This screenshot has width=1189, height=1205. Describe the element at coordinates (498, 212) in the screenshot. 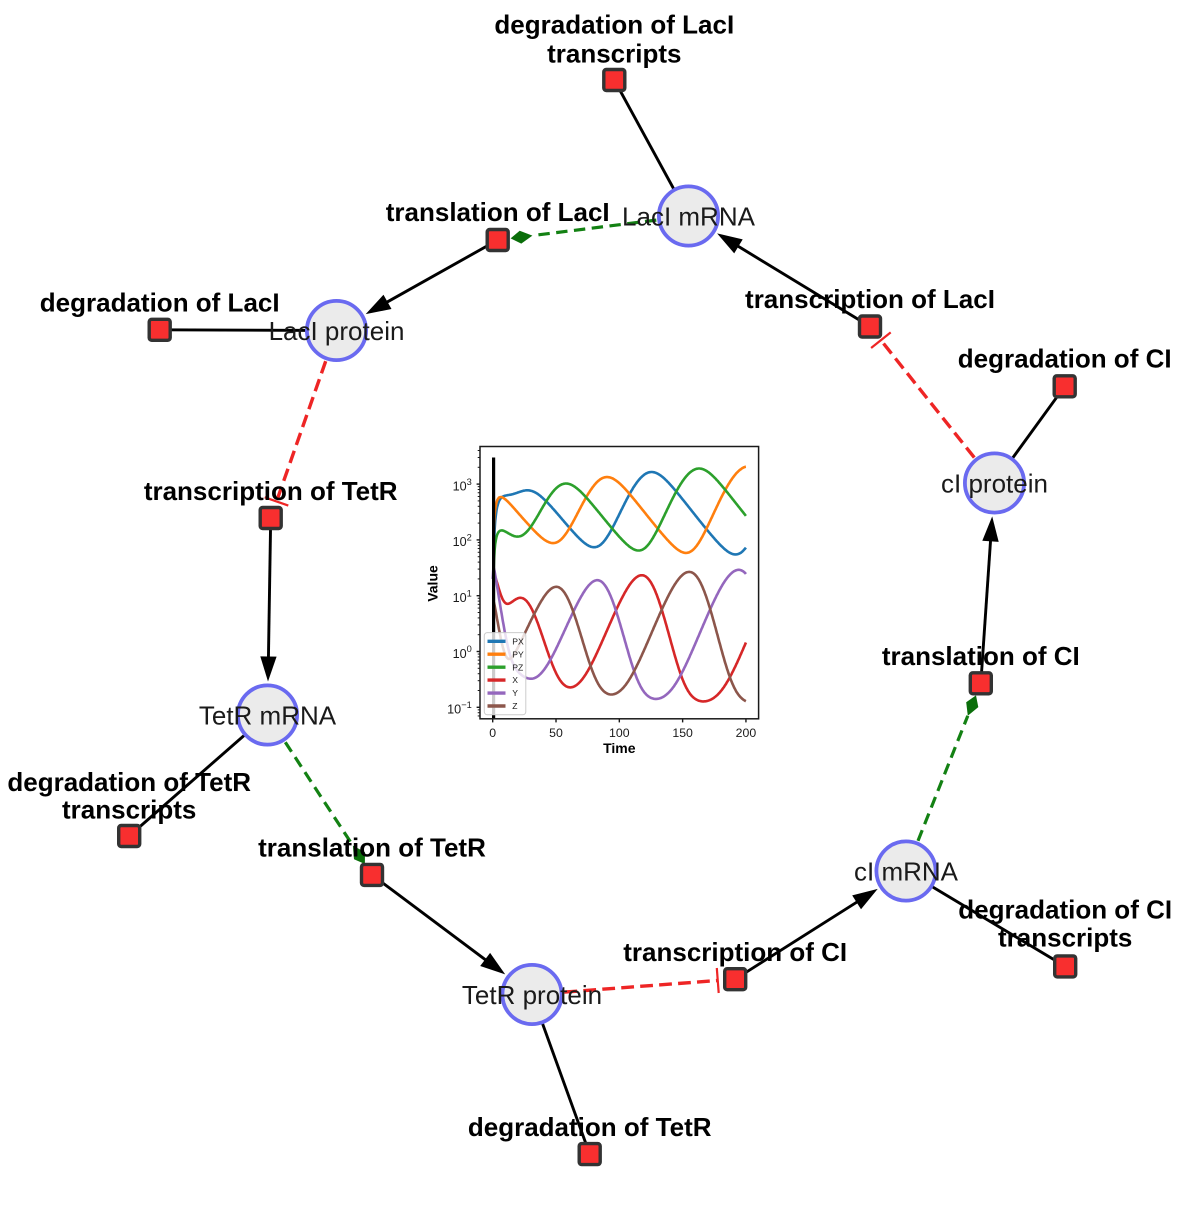

I see `svg-text: translation of LacI` at that location.